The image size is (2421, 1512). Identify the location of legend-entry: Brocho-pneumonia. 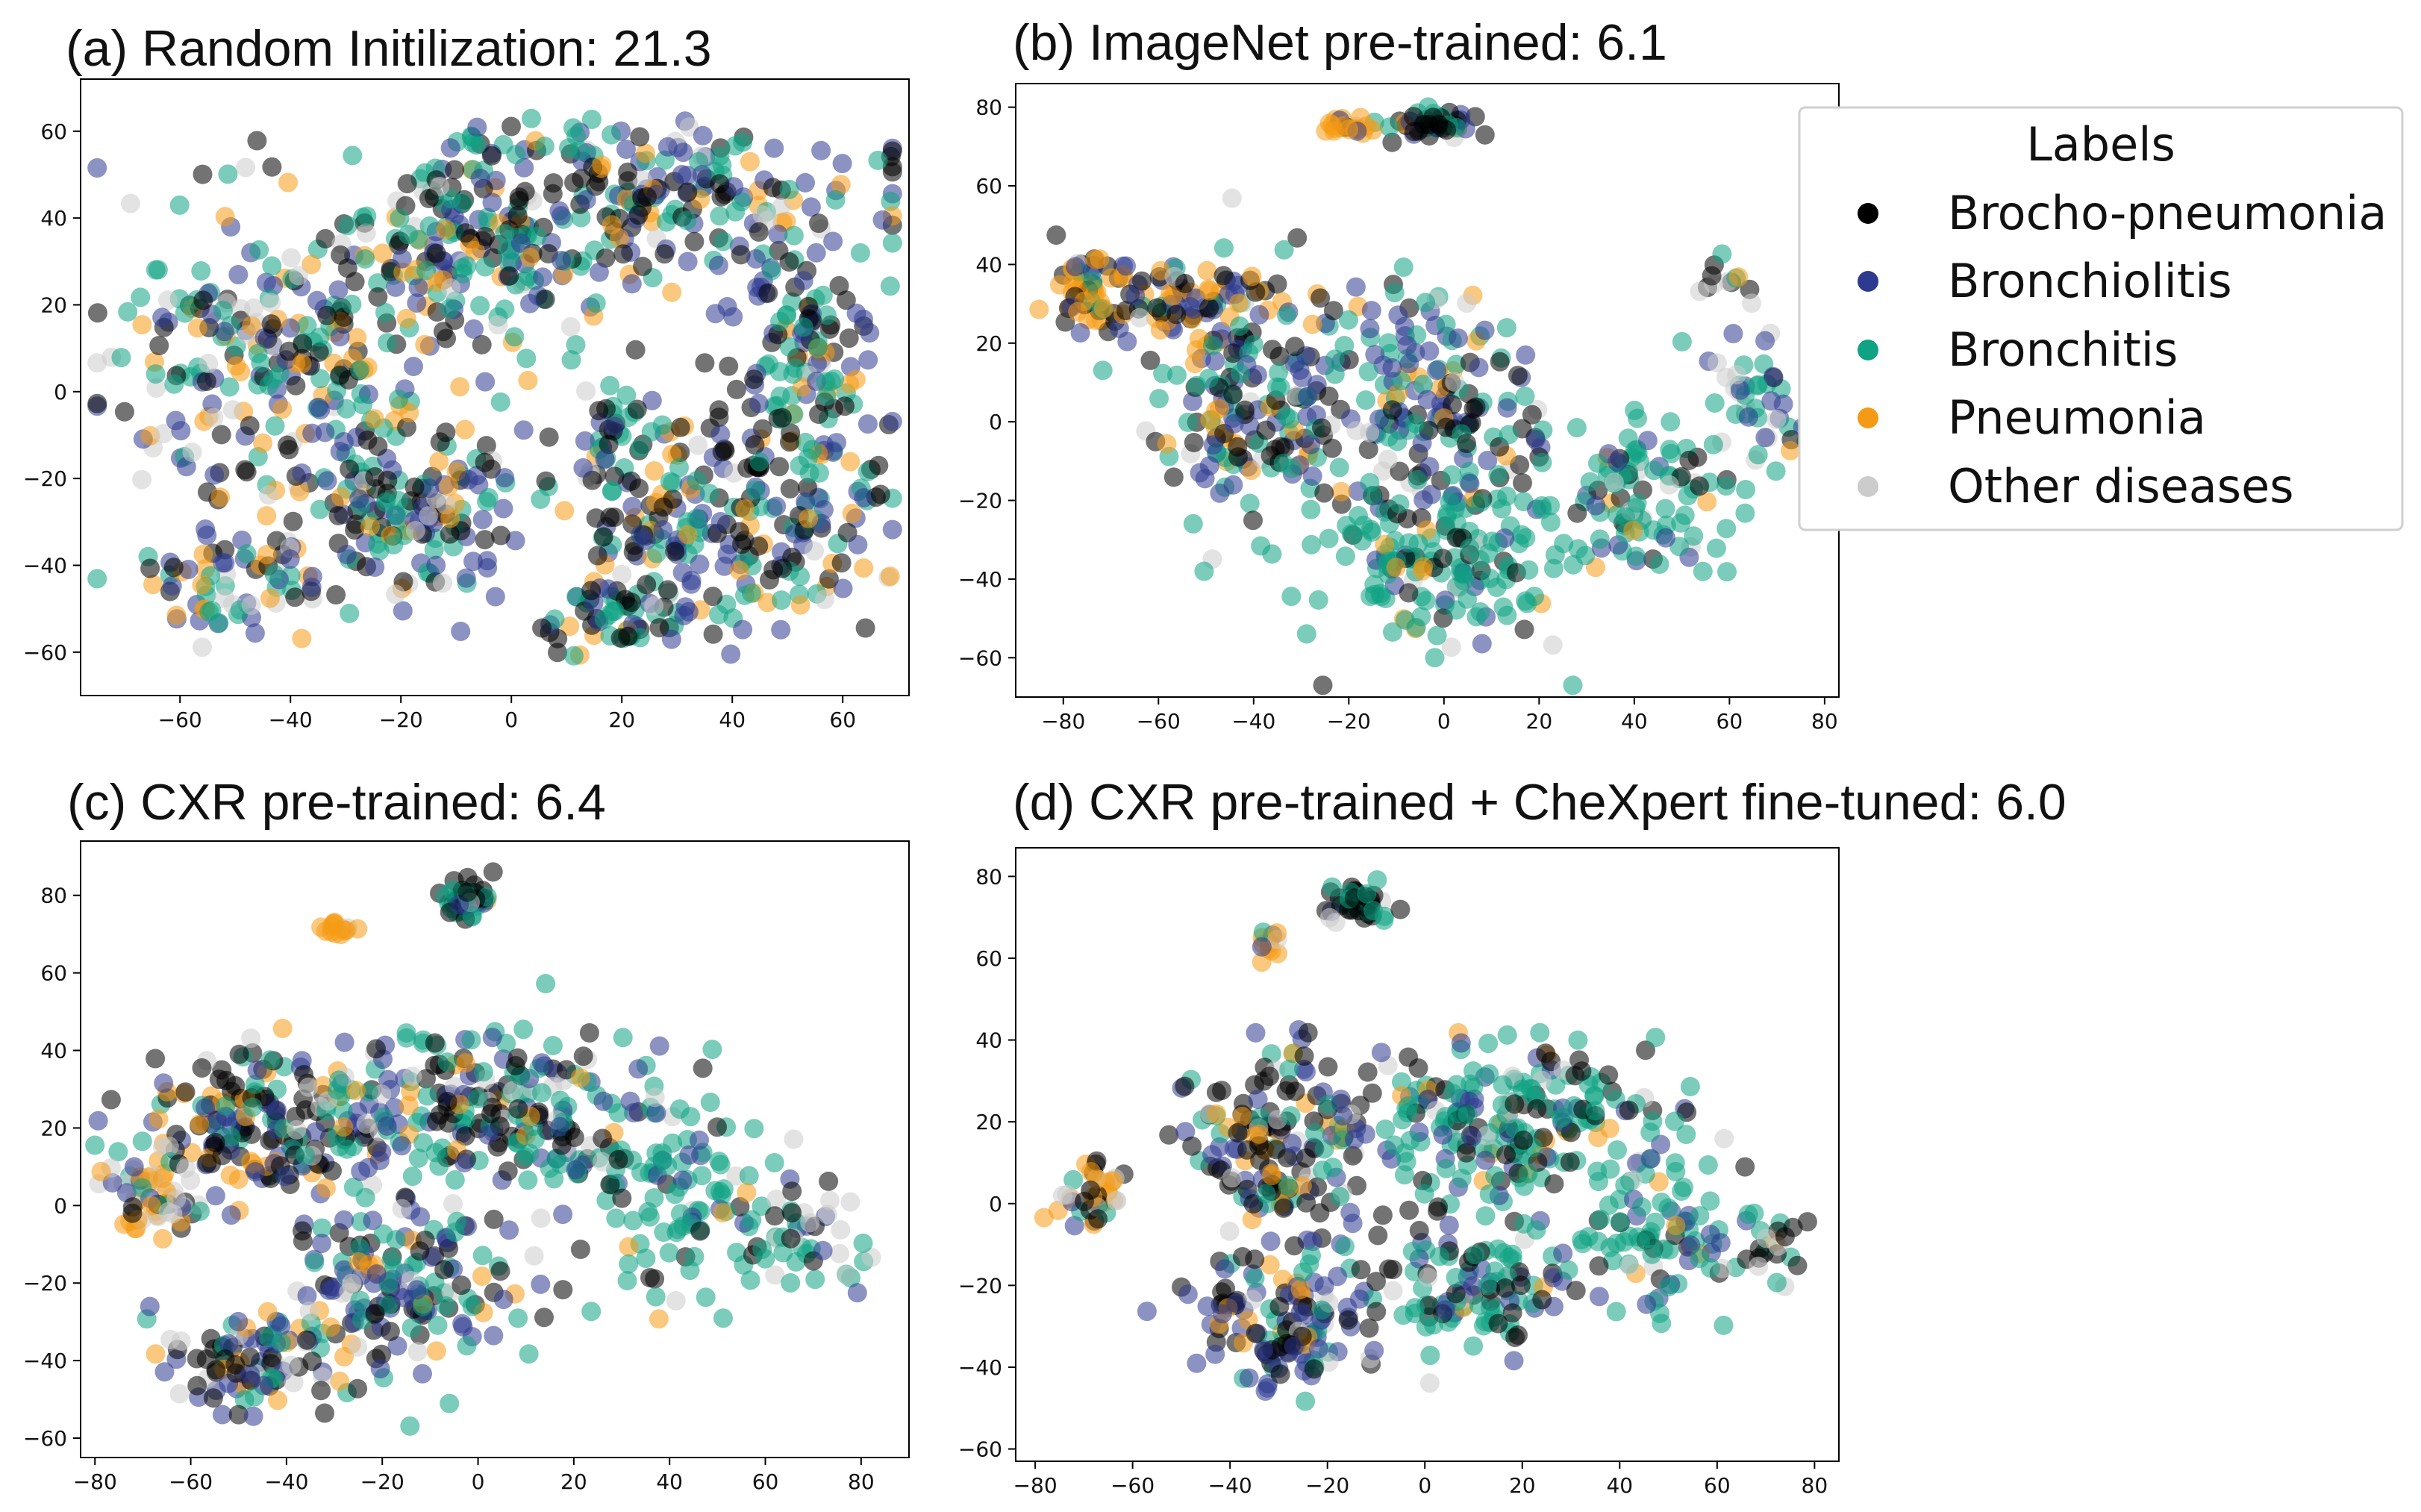
(2122, 213).